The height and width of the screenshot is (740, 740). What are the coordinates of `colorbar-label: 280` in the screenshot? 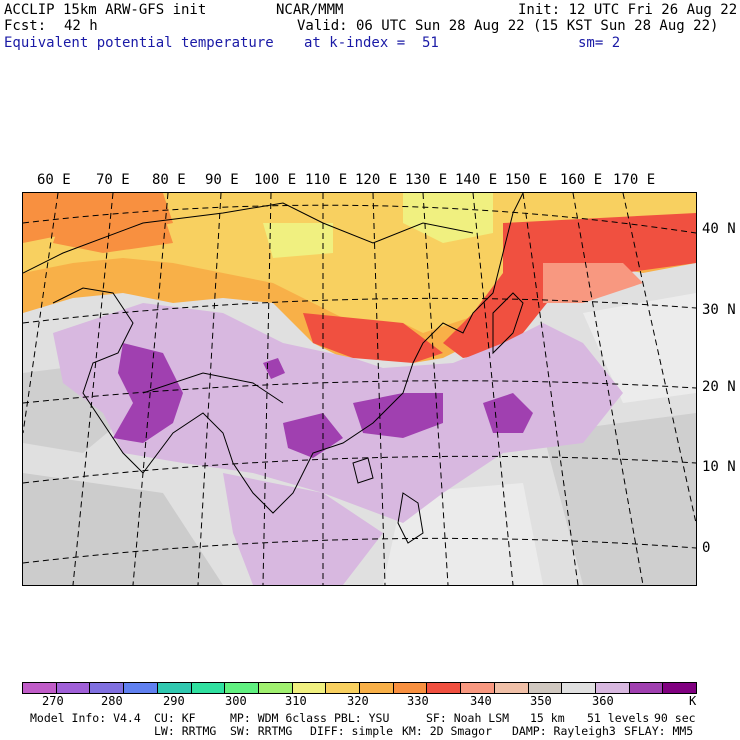 It's located at (112, 701).